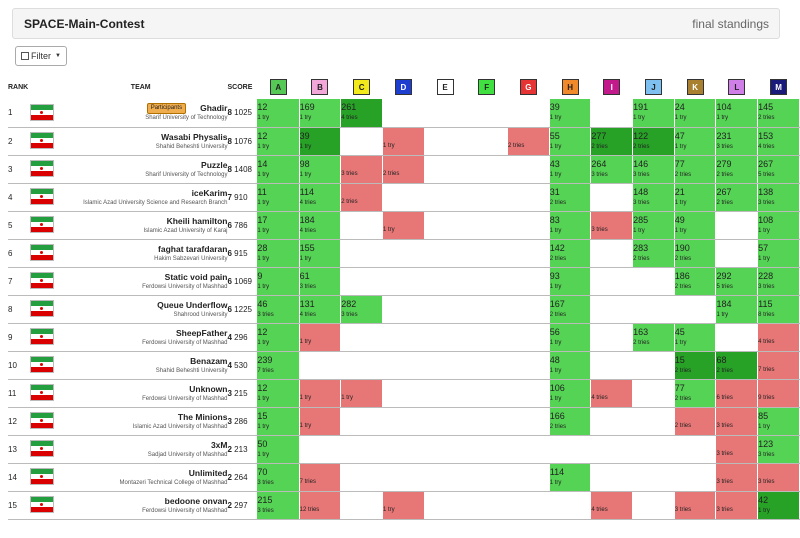 The height and width of the screenshot is (538, 800). Describe the element at coordinates (737, 113) in the screenshot. I see `problem-cell-l: 104 1 try` at that location.